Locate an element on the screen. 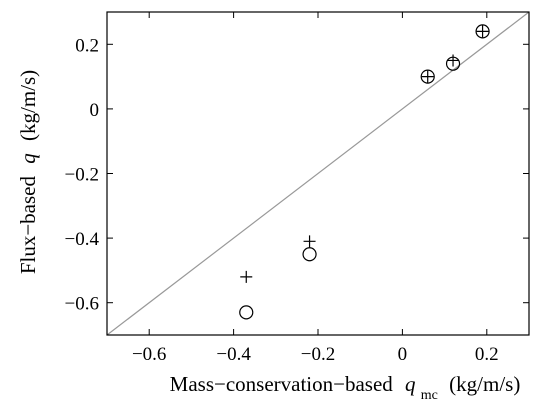 The height and width of the screenshot is (405, 536). x-axis-label-unit: (kg/m/s) is located at coordinates (484, 384).